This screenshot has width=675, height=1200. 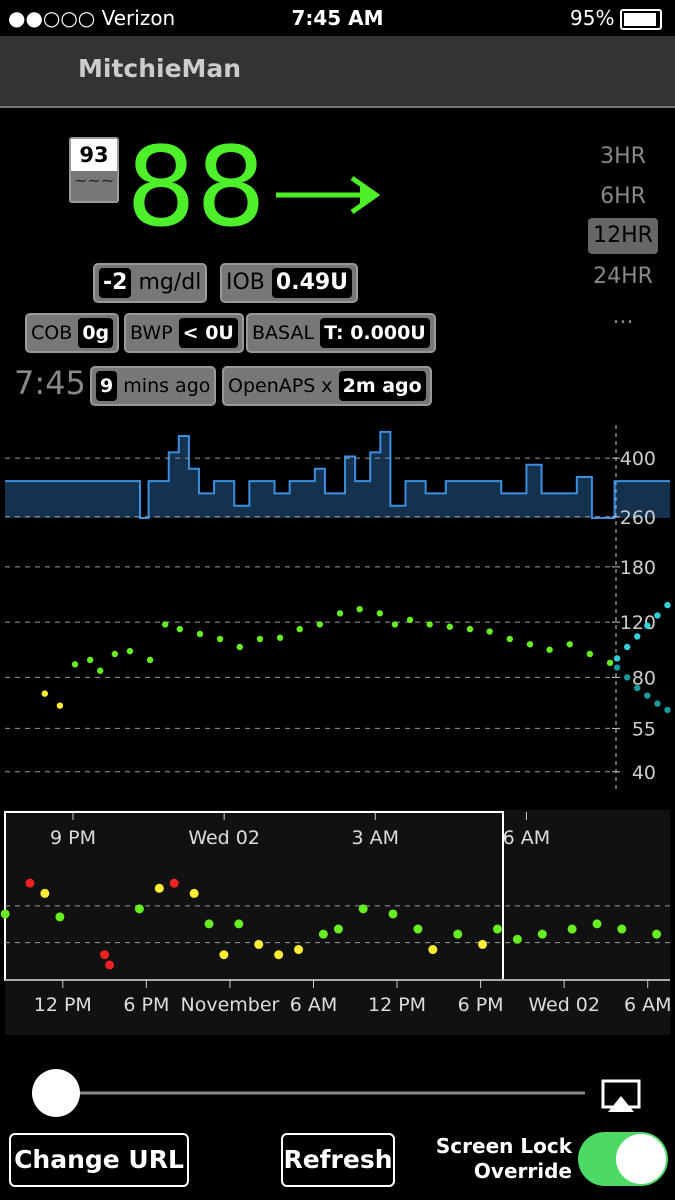 I want to click on y-tick-label: 260, so click(x=638, y=518).